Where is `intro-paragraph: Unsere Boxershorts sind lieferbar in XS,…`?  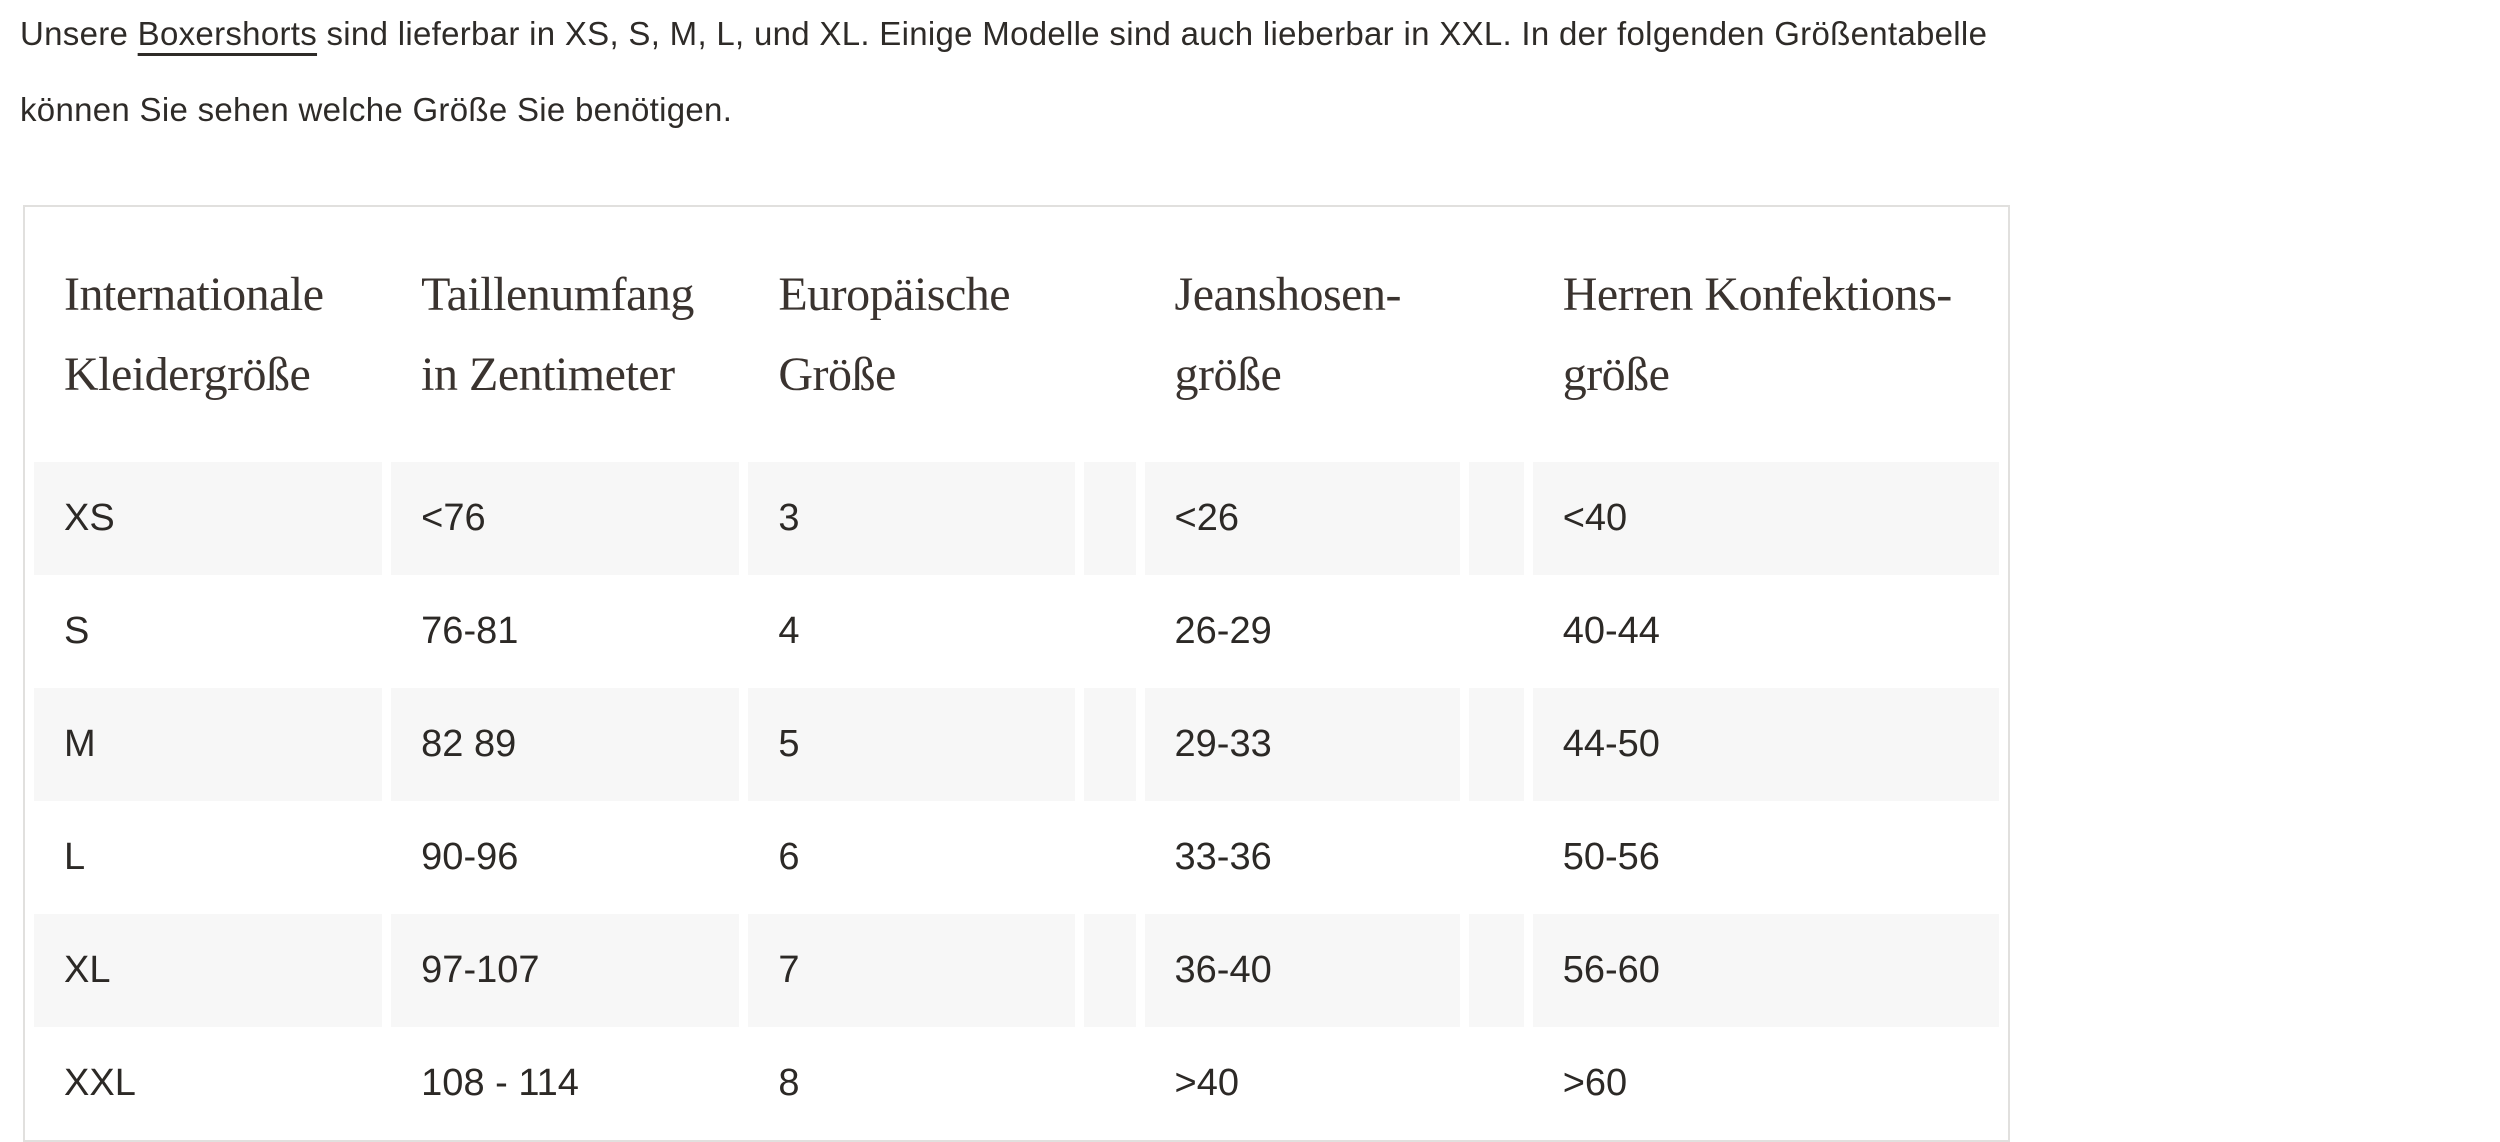 intro-paragraph: Unsere Boxershorts sind lieferbar in XS,… is located at coordinates (1003, 74).